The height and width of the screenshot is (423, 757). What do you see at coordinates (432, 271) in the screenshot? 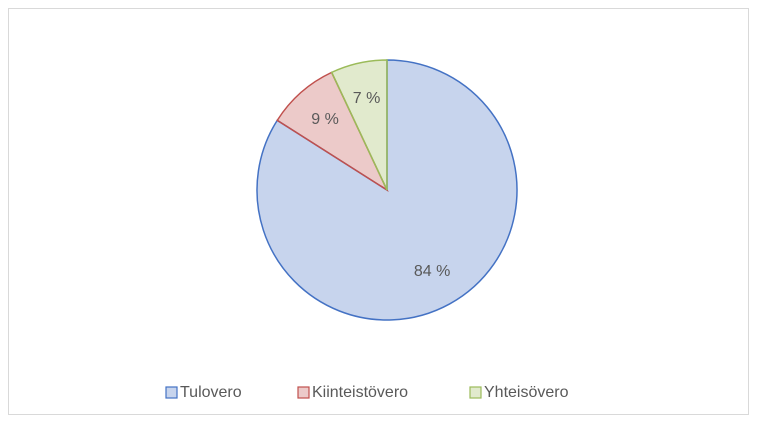
I see `data-label: 84 %` at bounding box center [432, 271].